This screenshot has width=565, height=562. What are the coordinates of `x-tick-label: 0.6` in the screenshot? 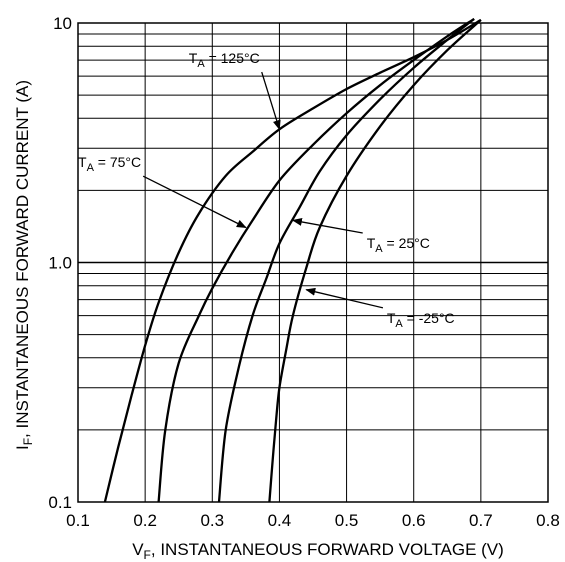 It's located at (414, 520).